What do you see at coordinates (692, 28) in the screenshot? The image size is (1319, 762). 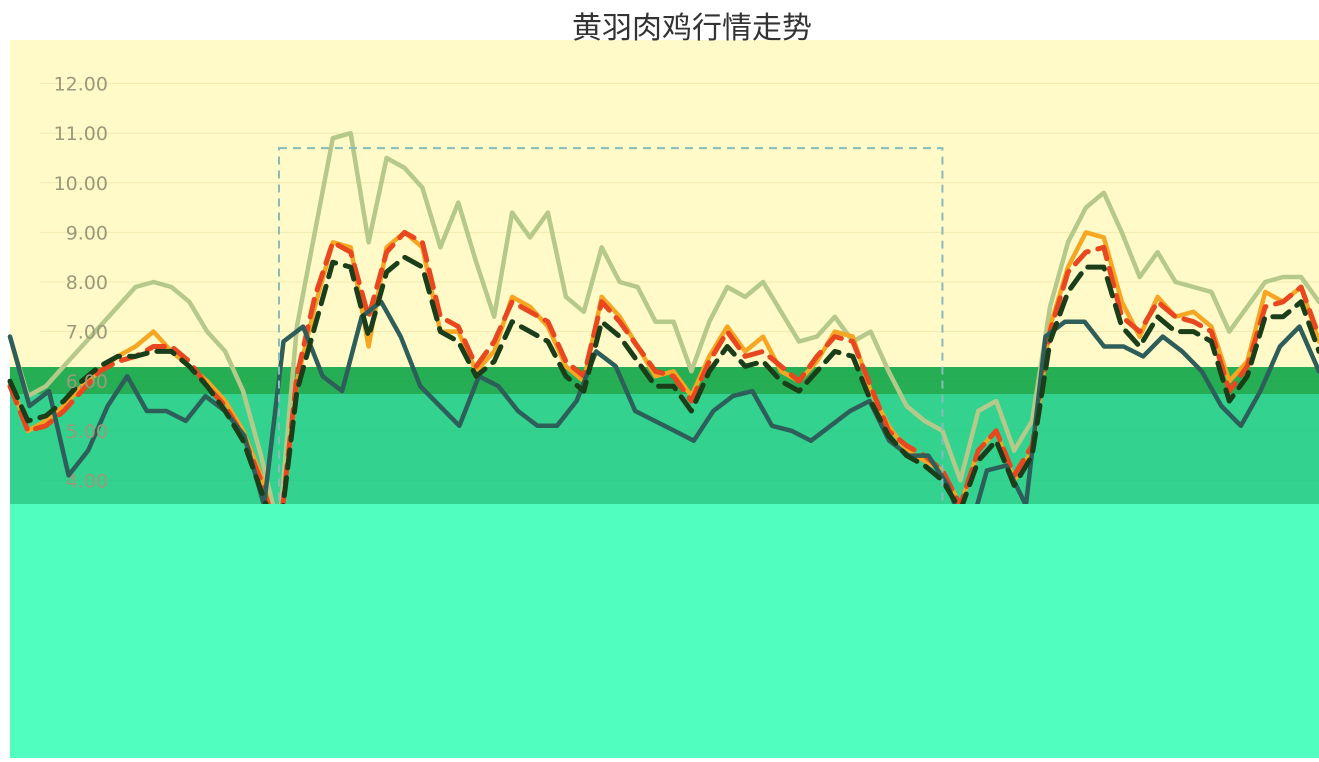 I see `chart-title: 黄羽肉鸡行情走势` at bounding box center [692, 28].